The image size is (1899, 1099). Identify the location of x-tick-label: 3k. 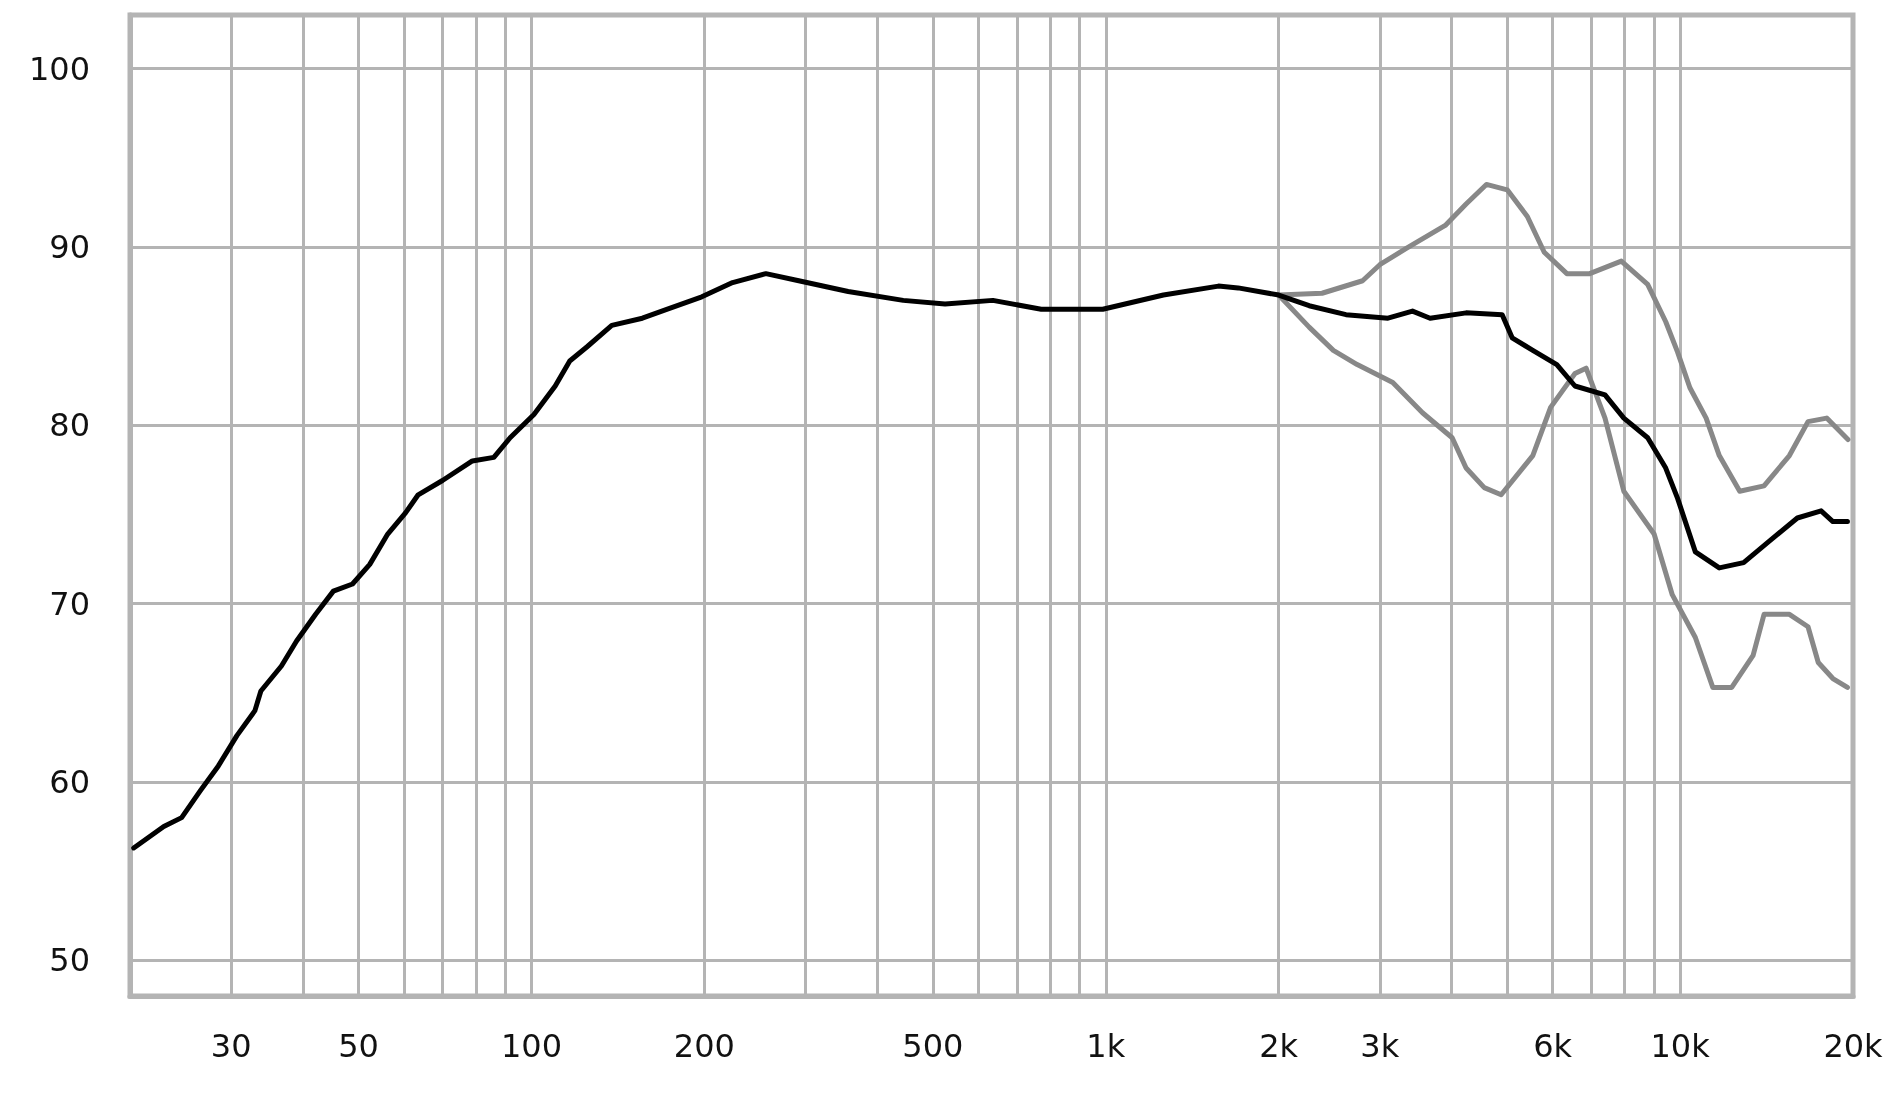
(1380, 1046).